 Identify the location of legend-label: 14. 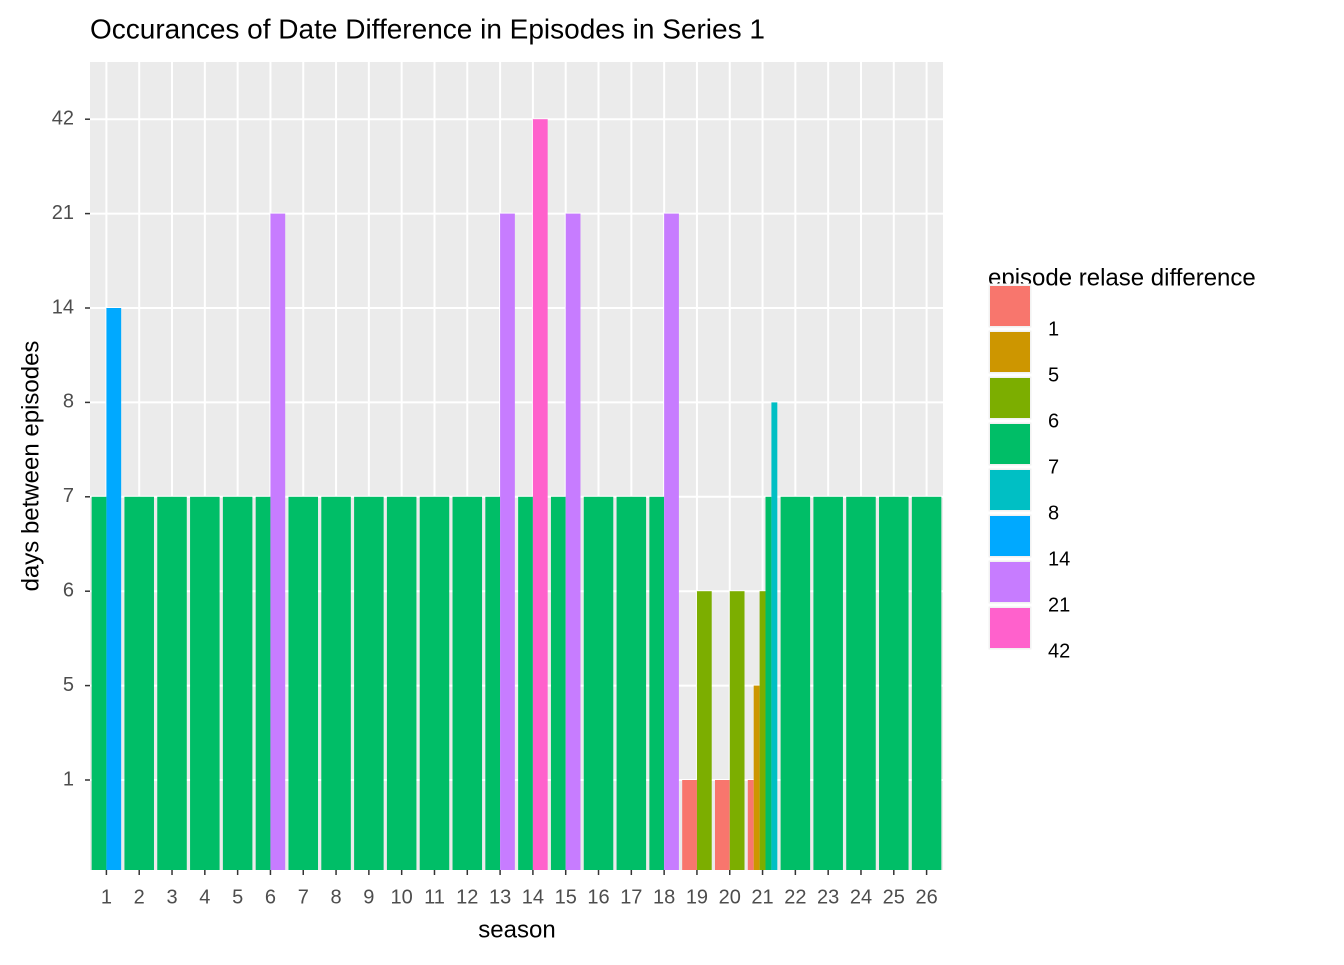
(1059, 559).